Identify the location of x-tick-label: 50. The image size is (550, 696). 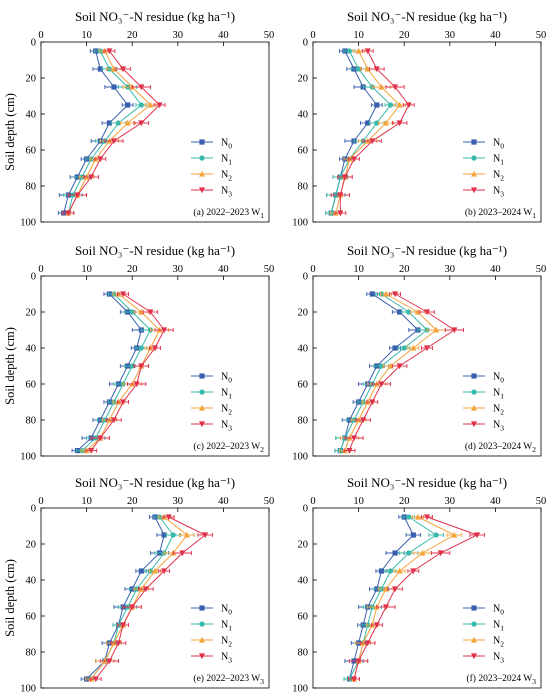
(269, 269).